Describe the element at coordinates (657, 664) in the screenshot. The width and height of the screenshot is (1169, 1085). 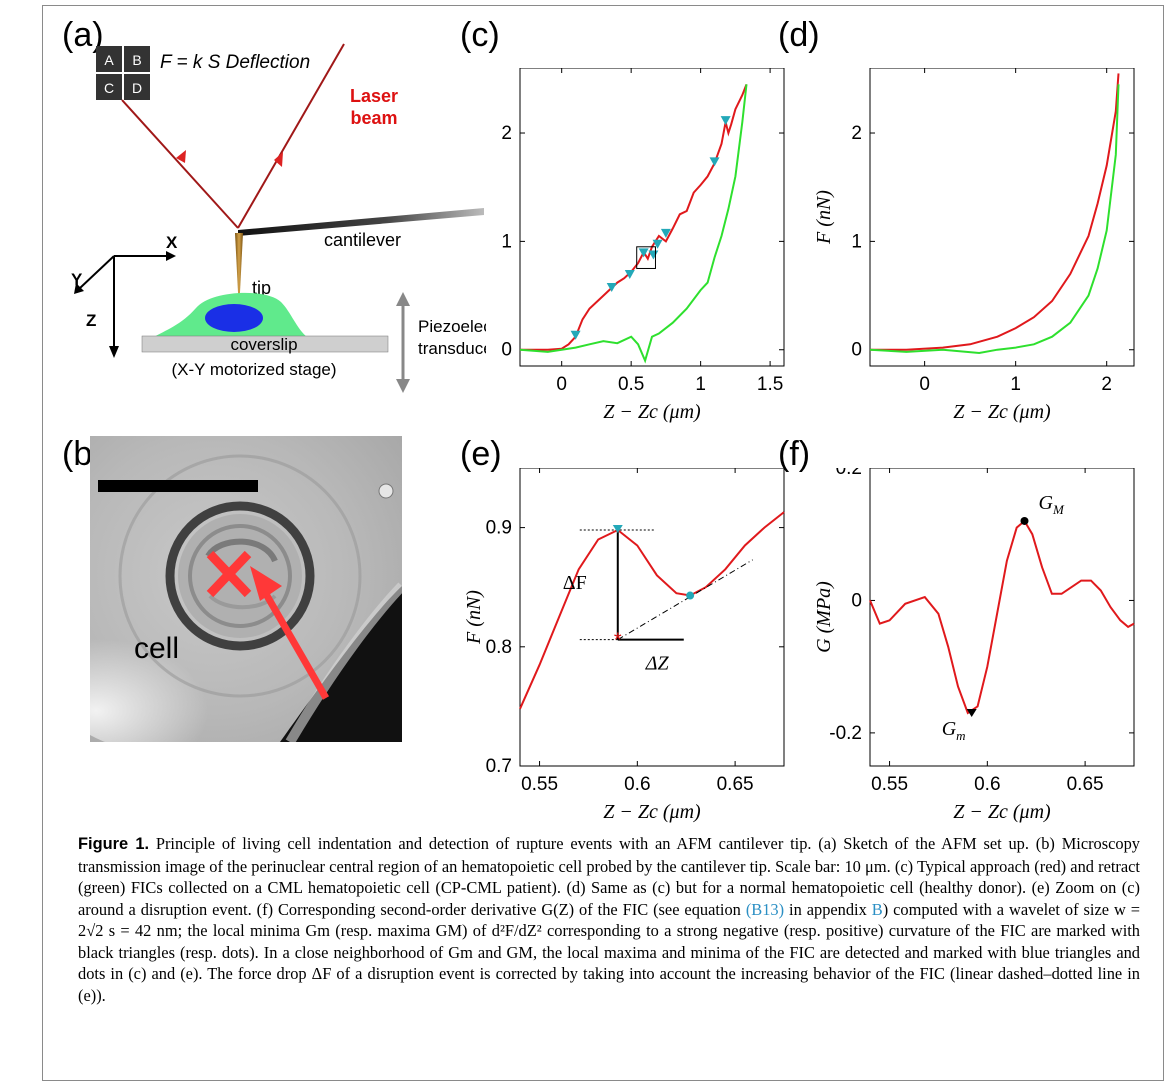
I see `delta-z-label: ΔZ` at that location.